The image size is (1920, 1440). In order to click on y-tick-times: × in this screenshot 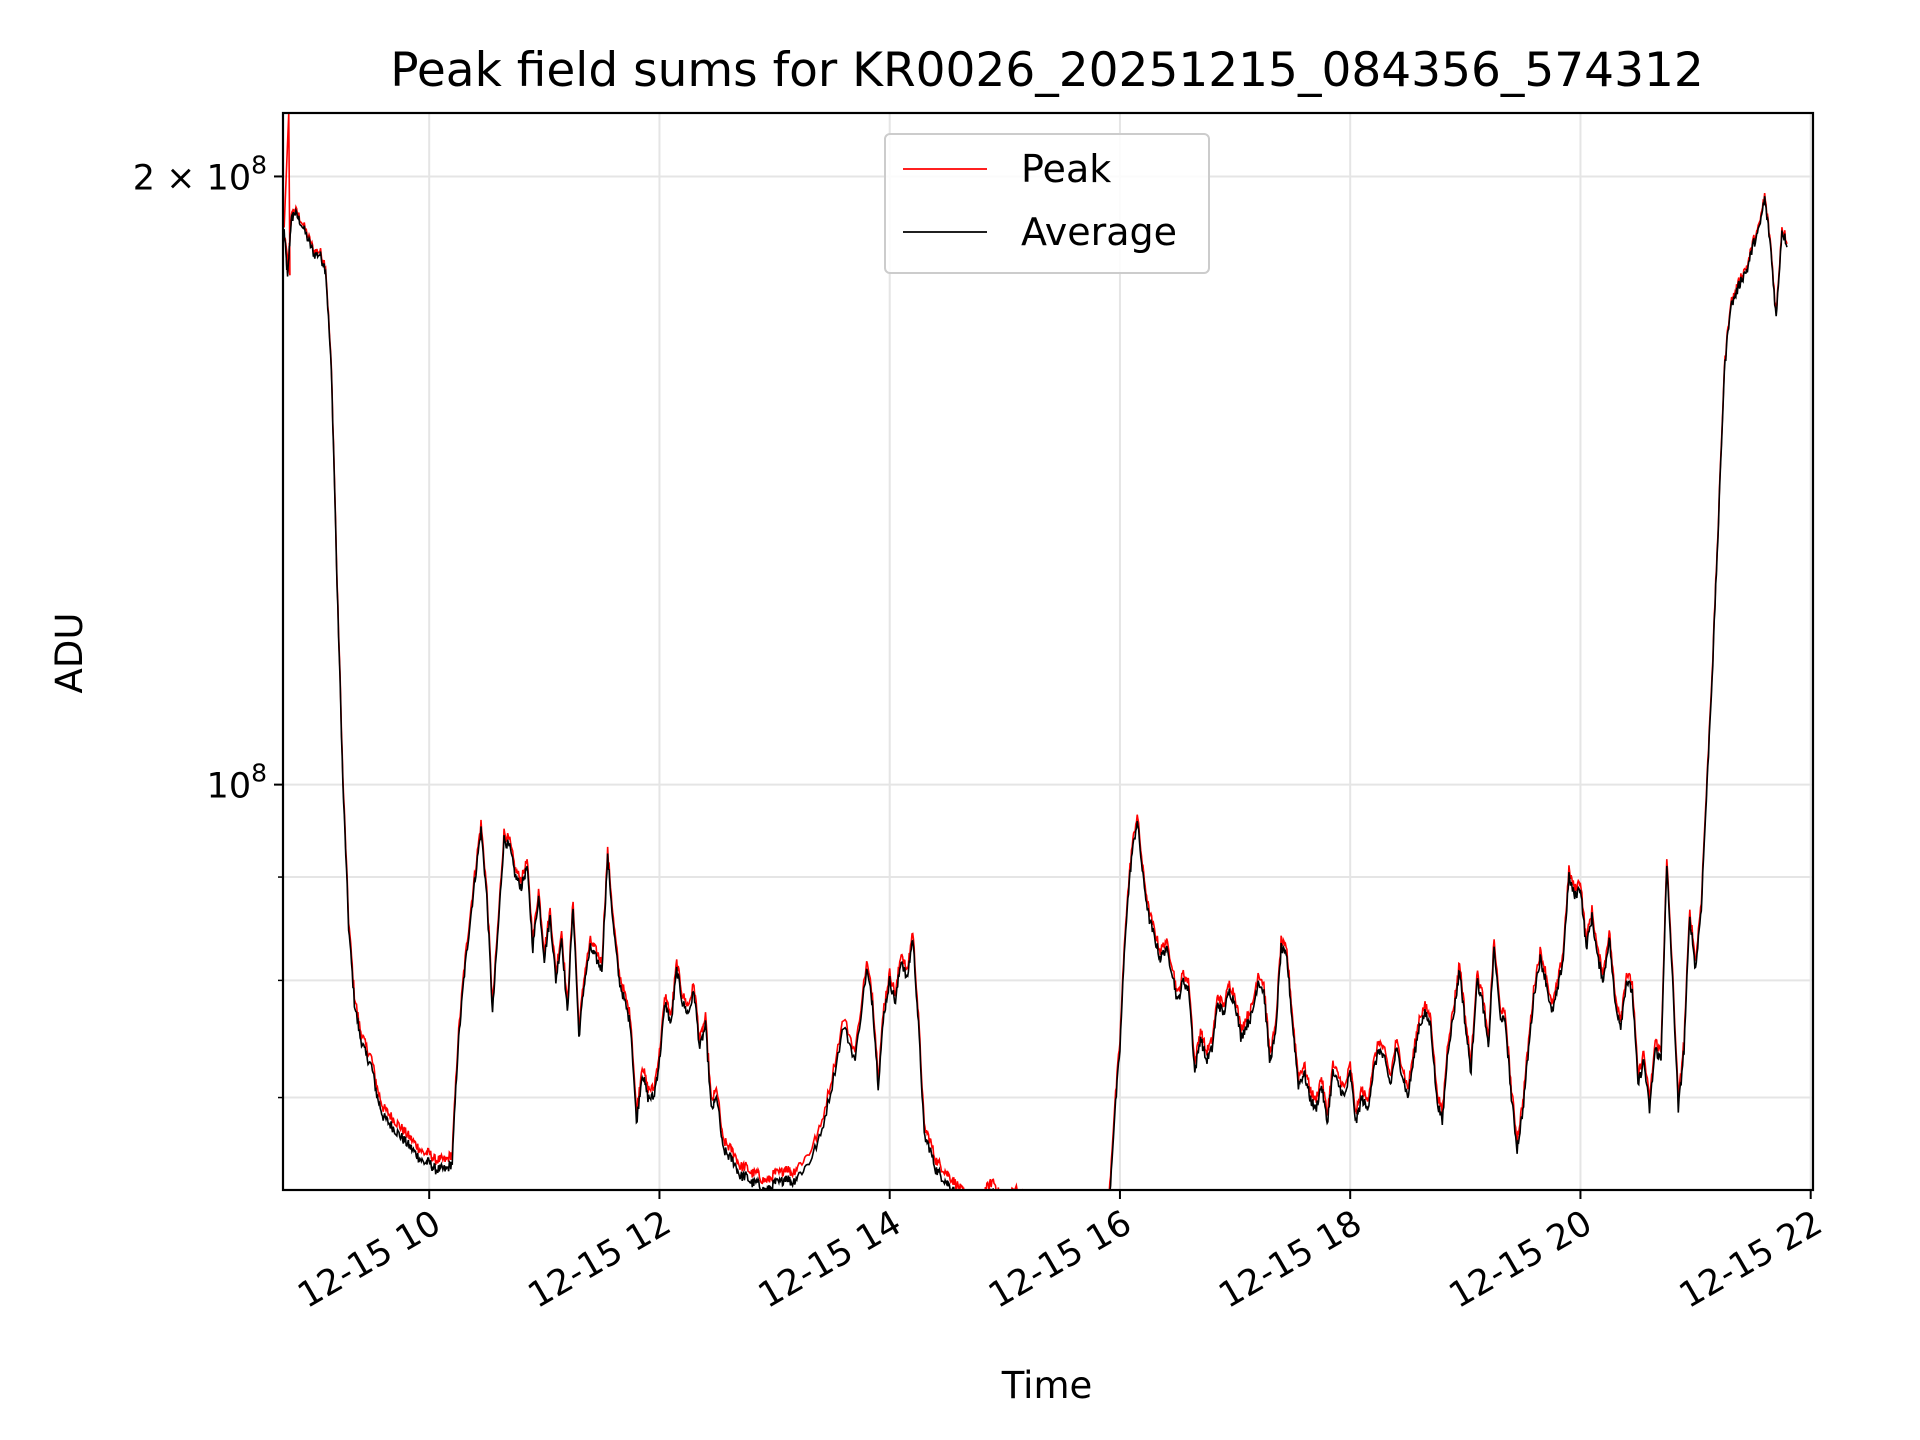, I will do `click(186, 178)`.